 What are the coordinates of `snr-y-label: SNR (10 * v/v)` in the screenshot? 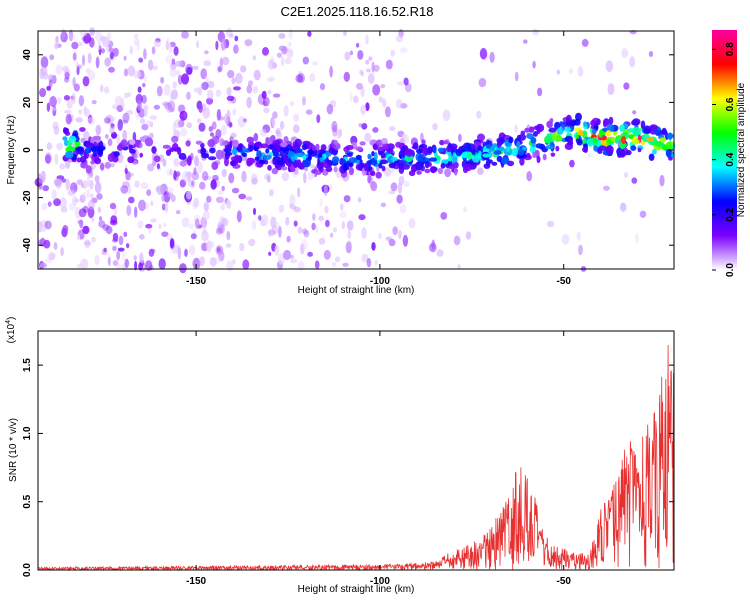 It's located at (13, 450).